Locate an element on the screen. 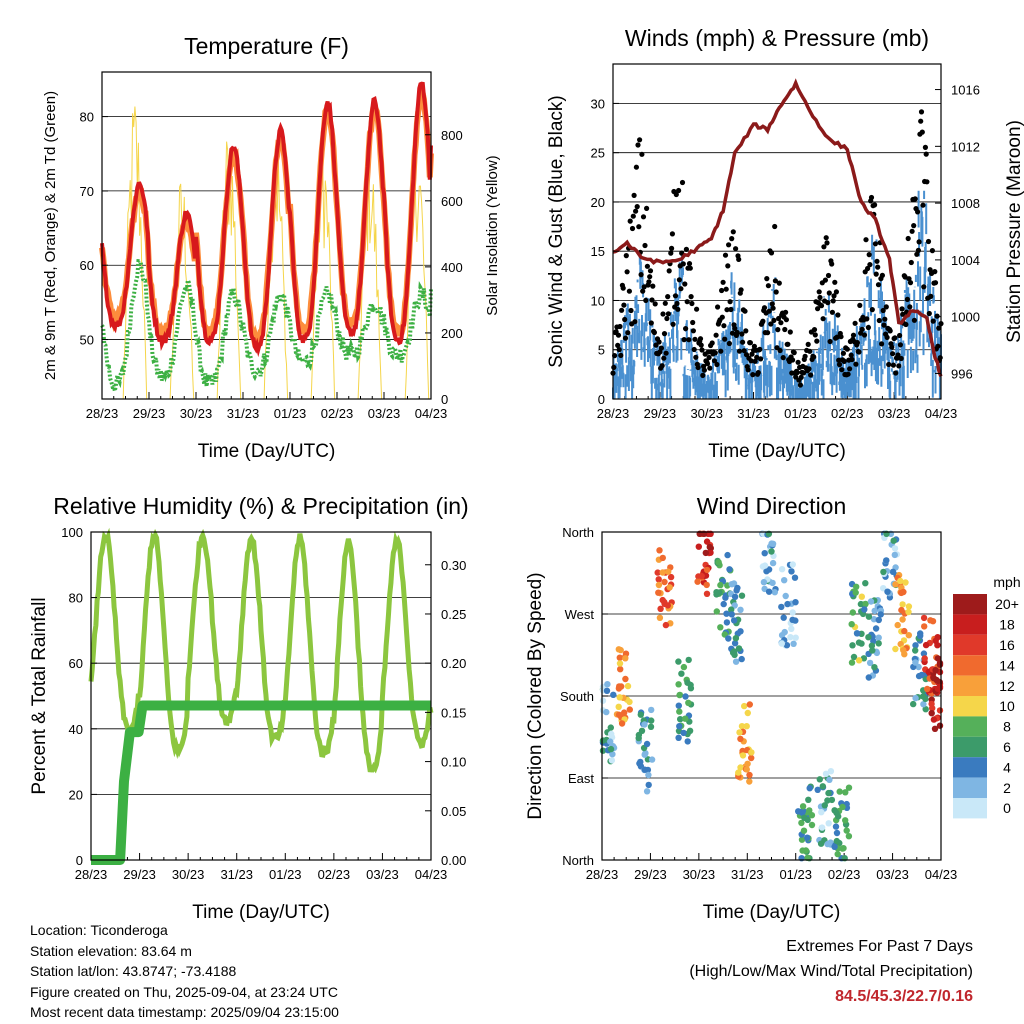  y-tick-label: 0 is located at coordinates (601, 399).